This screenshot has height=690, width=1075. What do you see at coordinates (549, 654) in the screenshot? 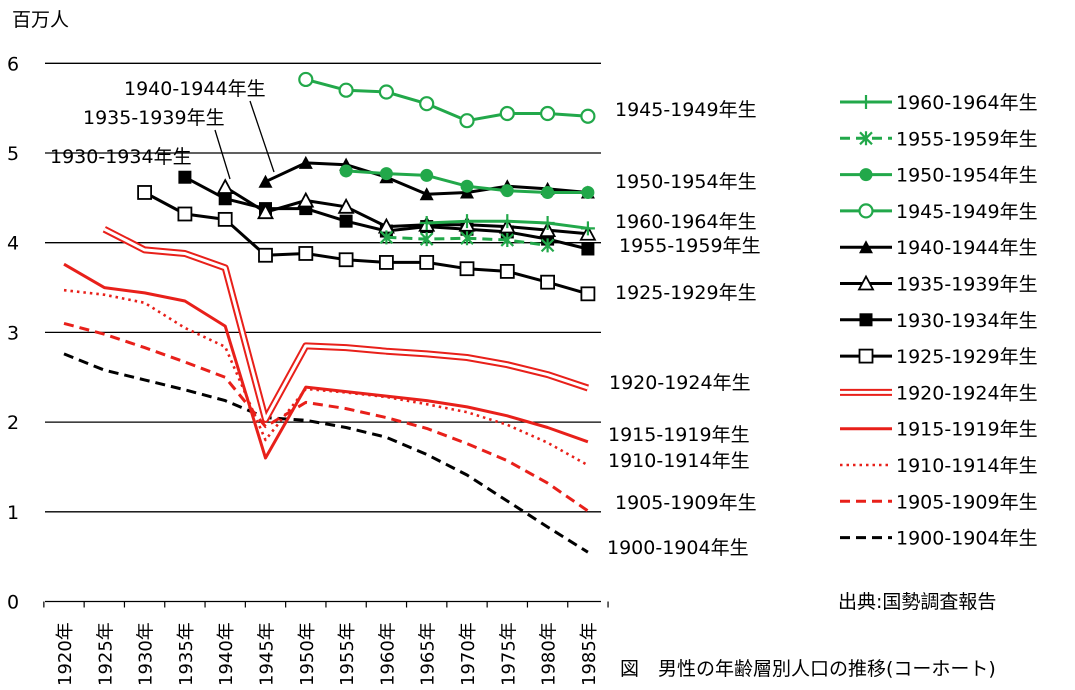
I see `x-tick-label: 1980年` at bounding box center [549, 654].